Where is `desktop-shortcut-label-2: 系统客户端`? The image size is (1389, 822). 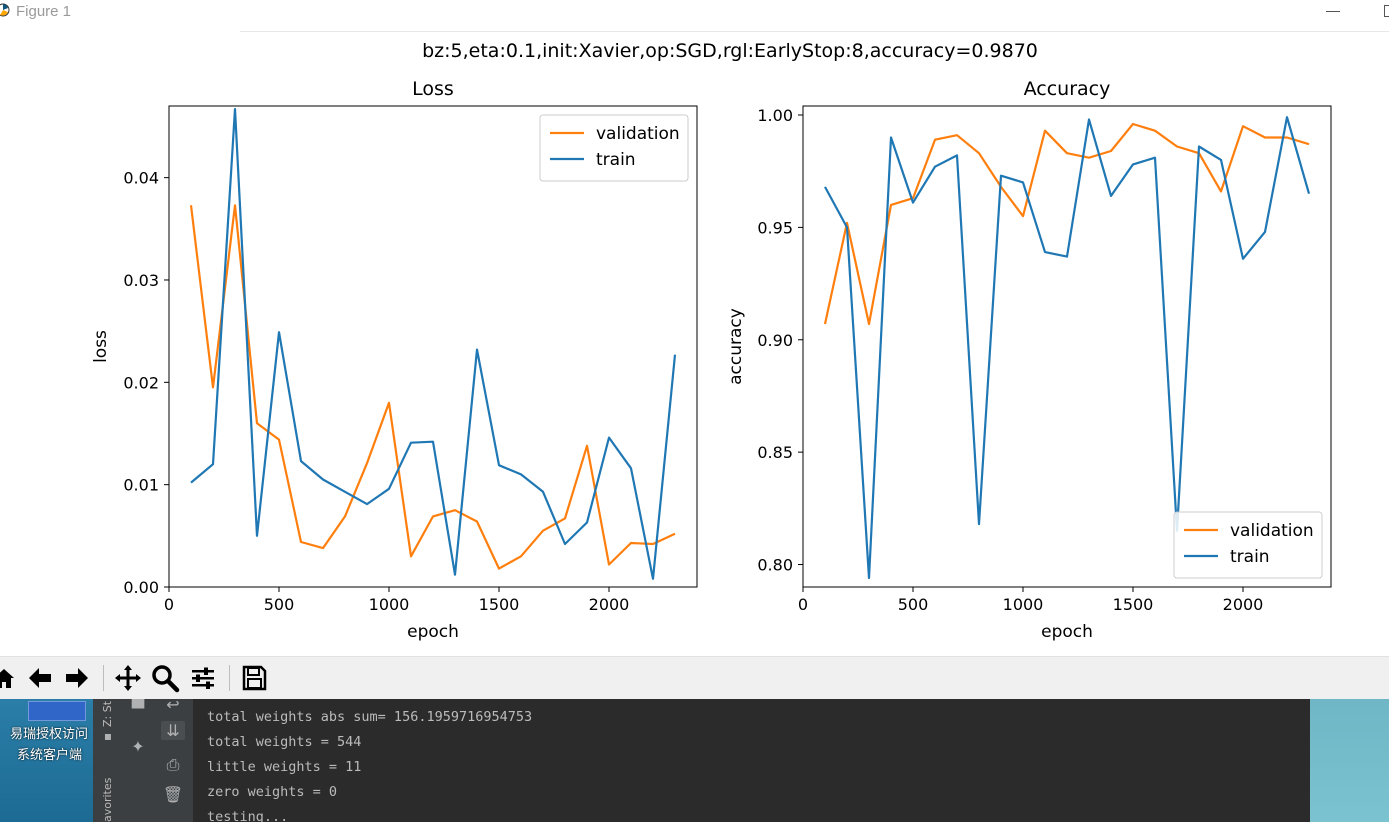 desktop-shortcut-label-2: 系统客户端 is located at coordinates (50, 755).